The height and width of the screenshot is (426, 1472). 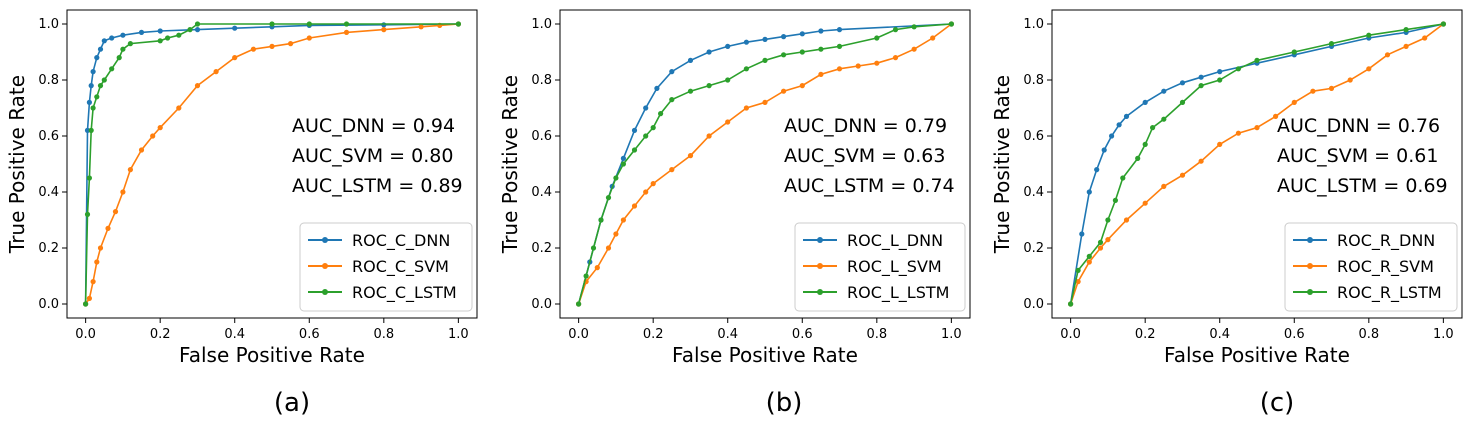 I want to click on legend-marker-lstm, so click(x=325, y=292).